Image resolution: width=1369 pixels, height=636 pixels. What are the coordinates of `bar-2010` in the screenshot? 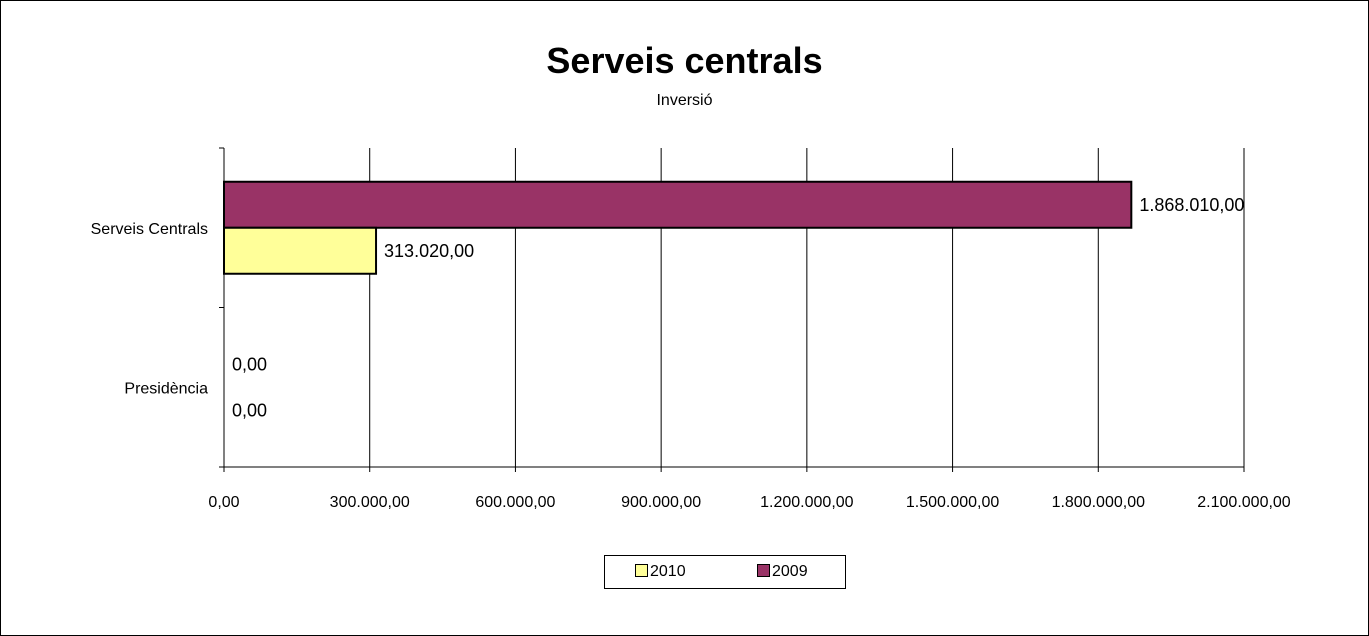 It's located at (300, 250).